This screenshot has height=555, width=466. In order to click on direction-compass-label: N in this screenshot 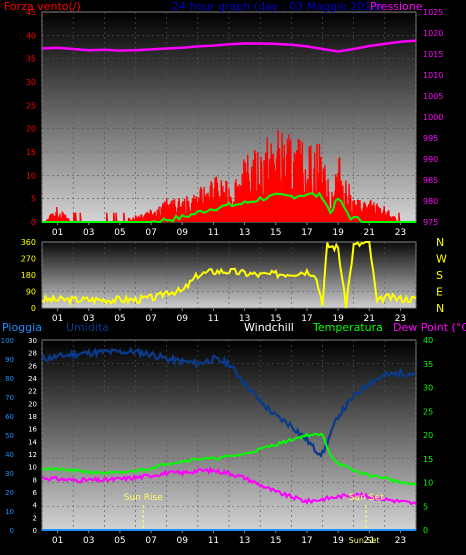, I will do `click(440, 242)`.